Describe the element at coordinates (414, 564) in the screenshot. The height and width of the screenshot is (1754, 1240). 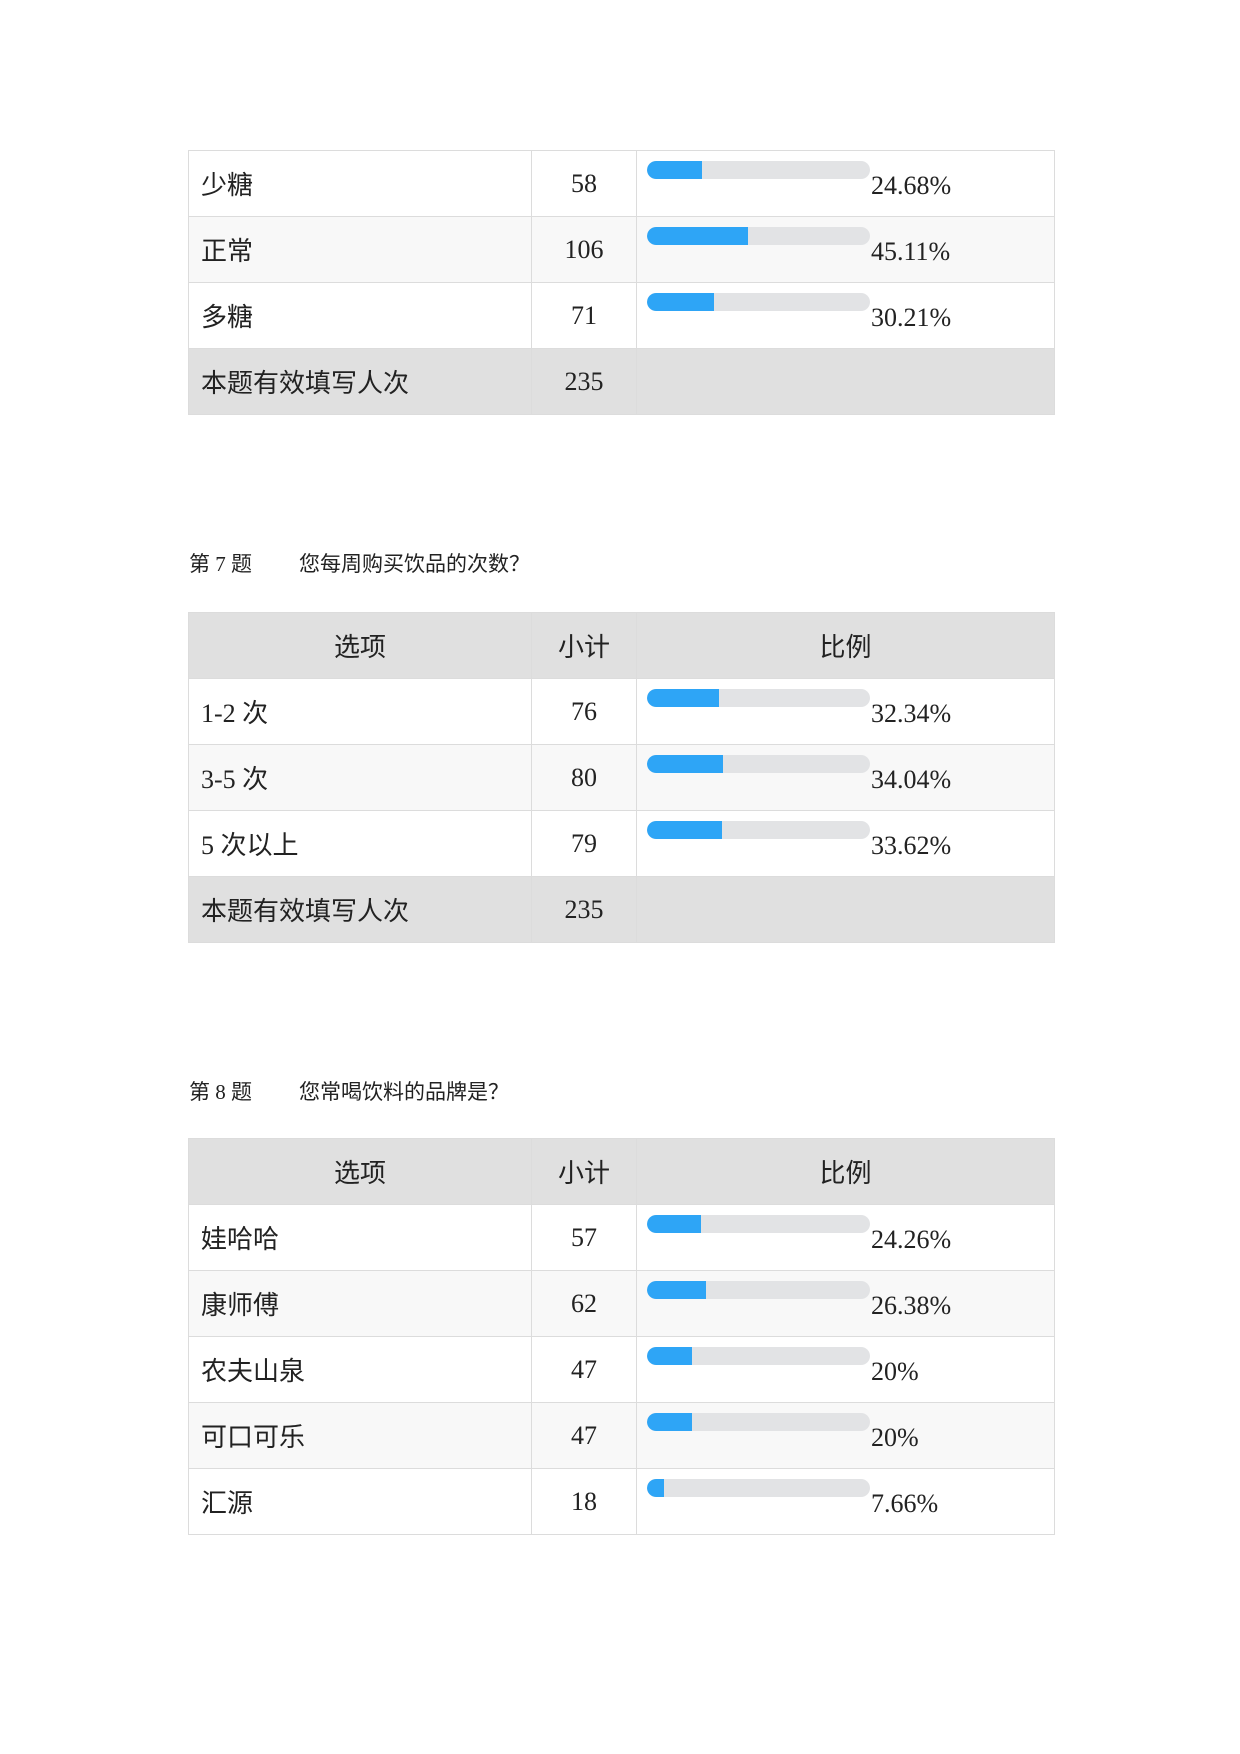
I see `q7-question: 您每周购买饮品的次数？` at that location.